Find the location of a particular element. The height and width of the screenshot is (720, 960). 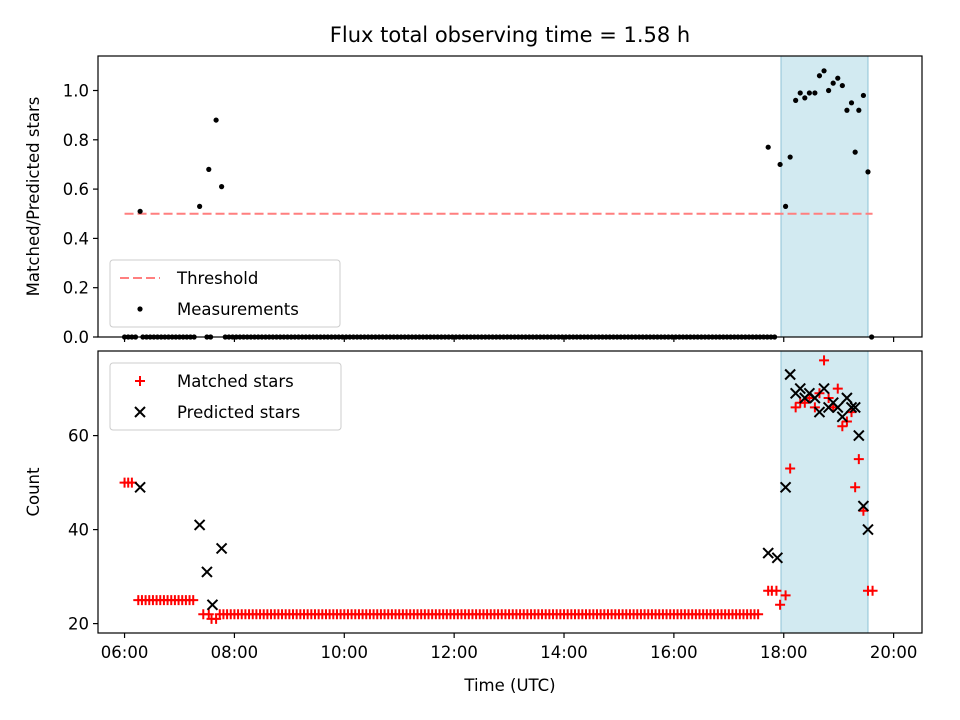

y-tick-label: 60 is located at coordinates (78, 436).